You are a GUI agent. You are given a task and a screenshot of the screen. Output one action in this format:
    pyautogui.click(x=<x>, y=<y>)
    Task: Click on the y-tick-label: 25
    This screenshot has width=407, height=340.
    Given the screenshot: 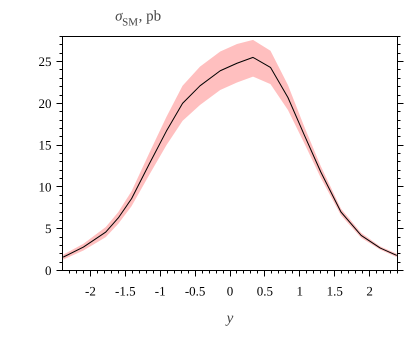 What is the action you would take?
    pyautogui.click(x=45, y=62)
    